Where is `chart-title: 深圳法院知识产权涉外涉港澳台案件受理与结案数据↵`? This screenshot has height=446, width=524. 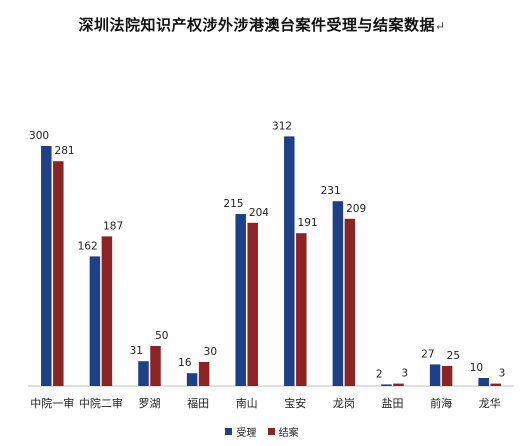
chart-title: 深圳法院知识产权涉外涉港澳台案件受理与结案数据↵ is located at coordinates (262, 24).